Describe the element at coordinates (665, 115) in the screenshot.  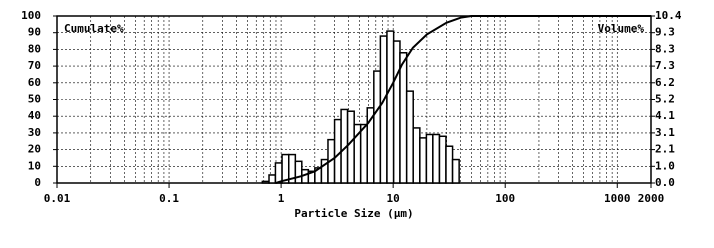
I see `y2-tick-label: 4.1` at that location.